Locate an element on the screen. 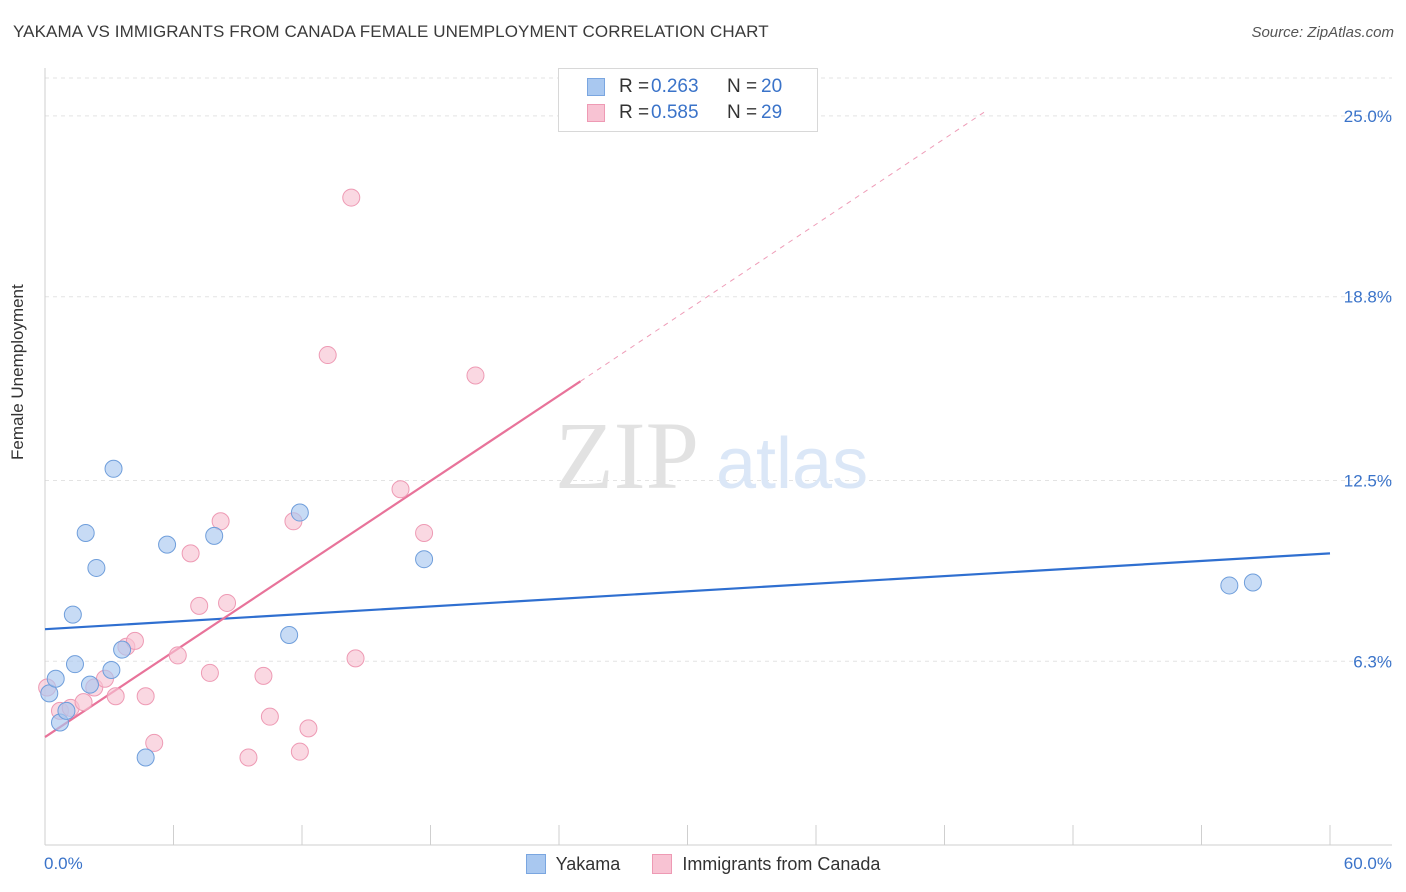  n-value: 20 is located at coordinates (772, 86).